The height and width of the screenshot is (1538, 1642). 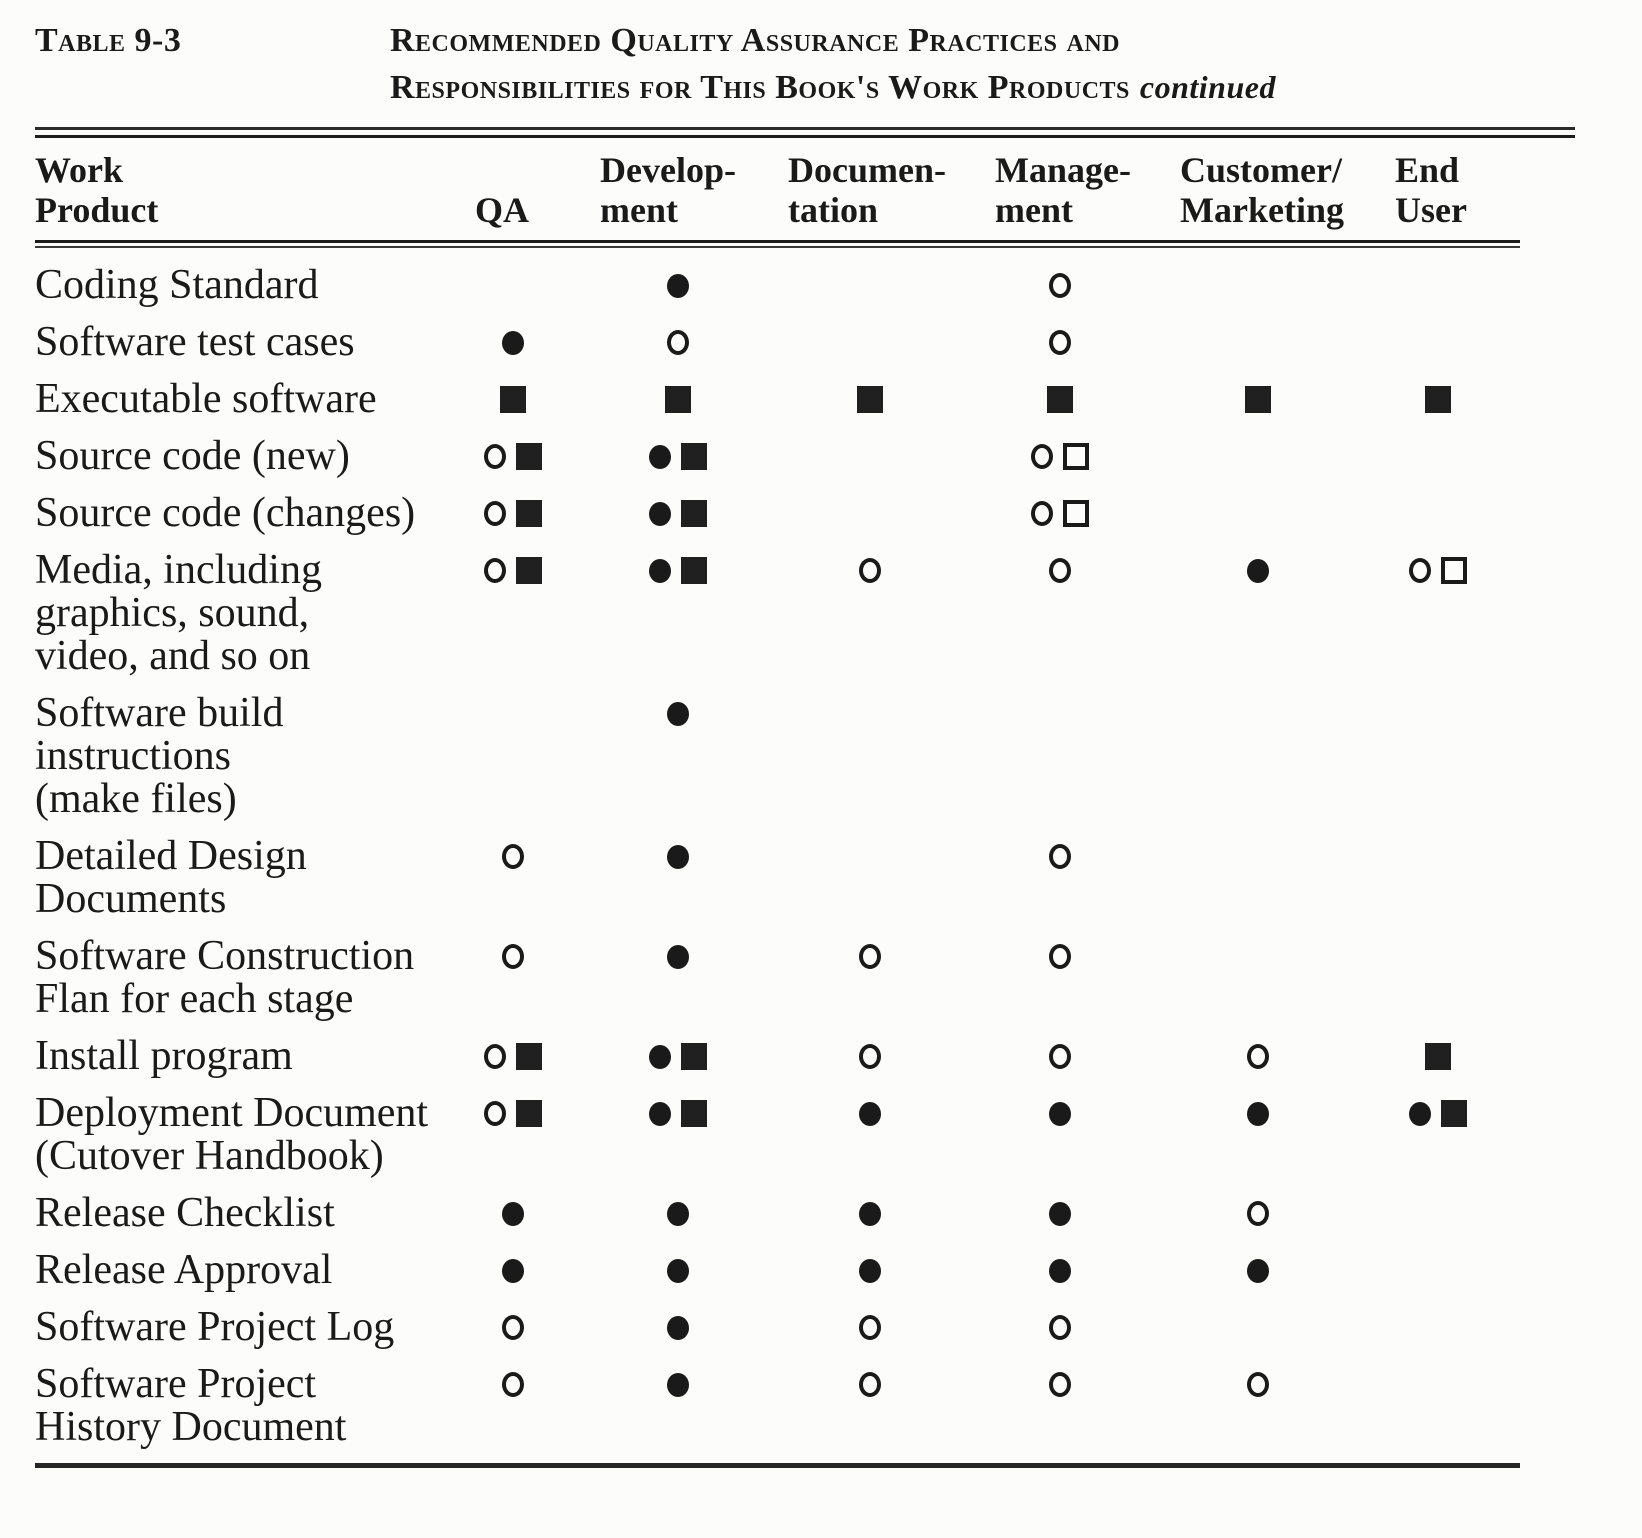 I want to click on work-product-label-line: Install program, so click(x=164, y=1056).